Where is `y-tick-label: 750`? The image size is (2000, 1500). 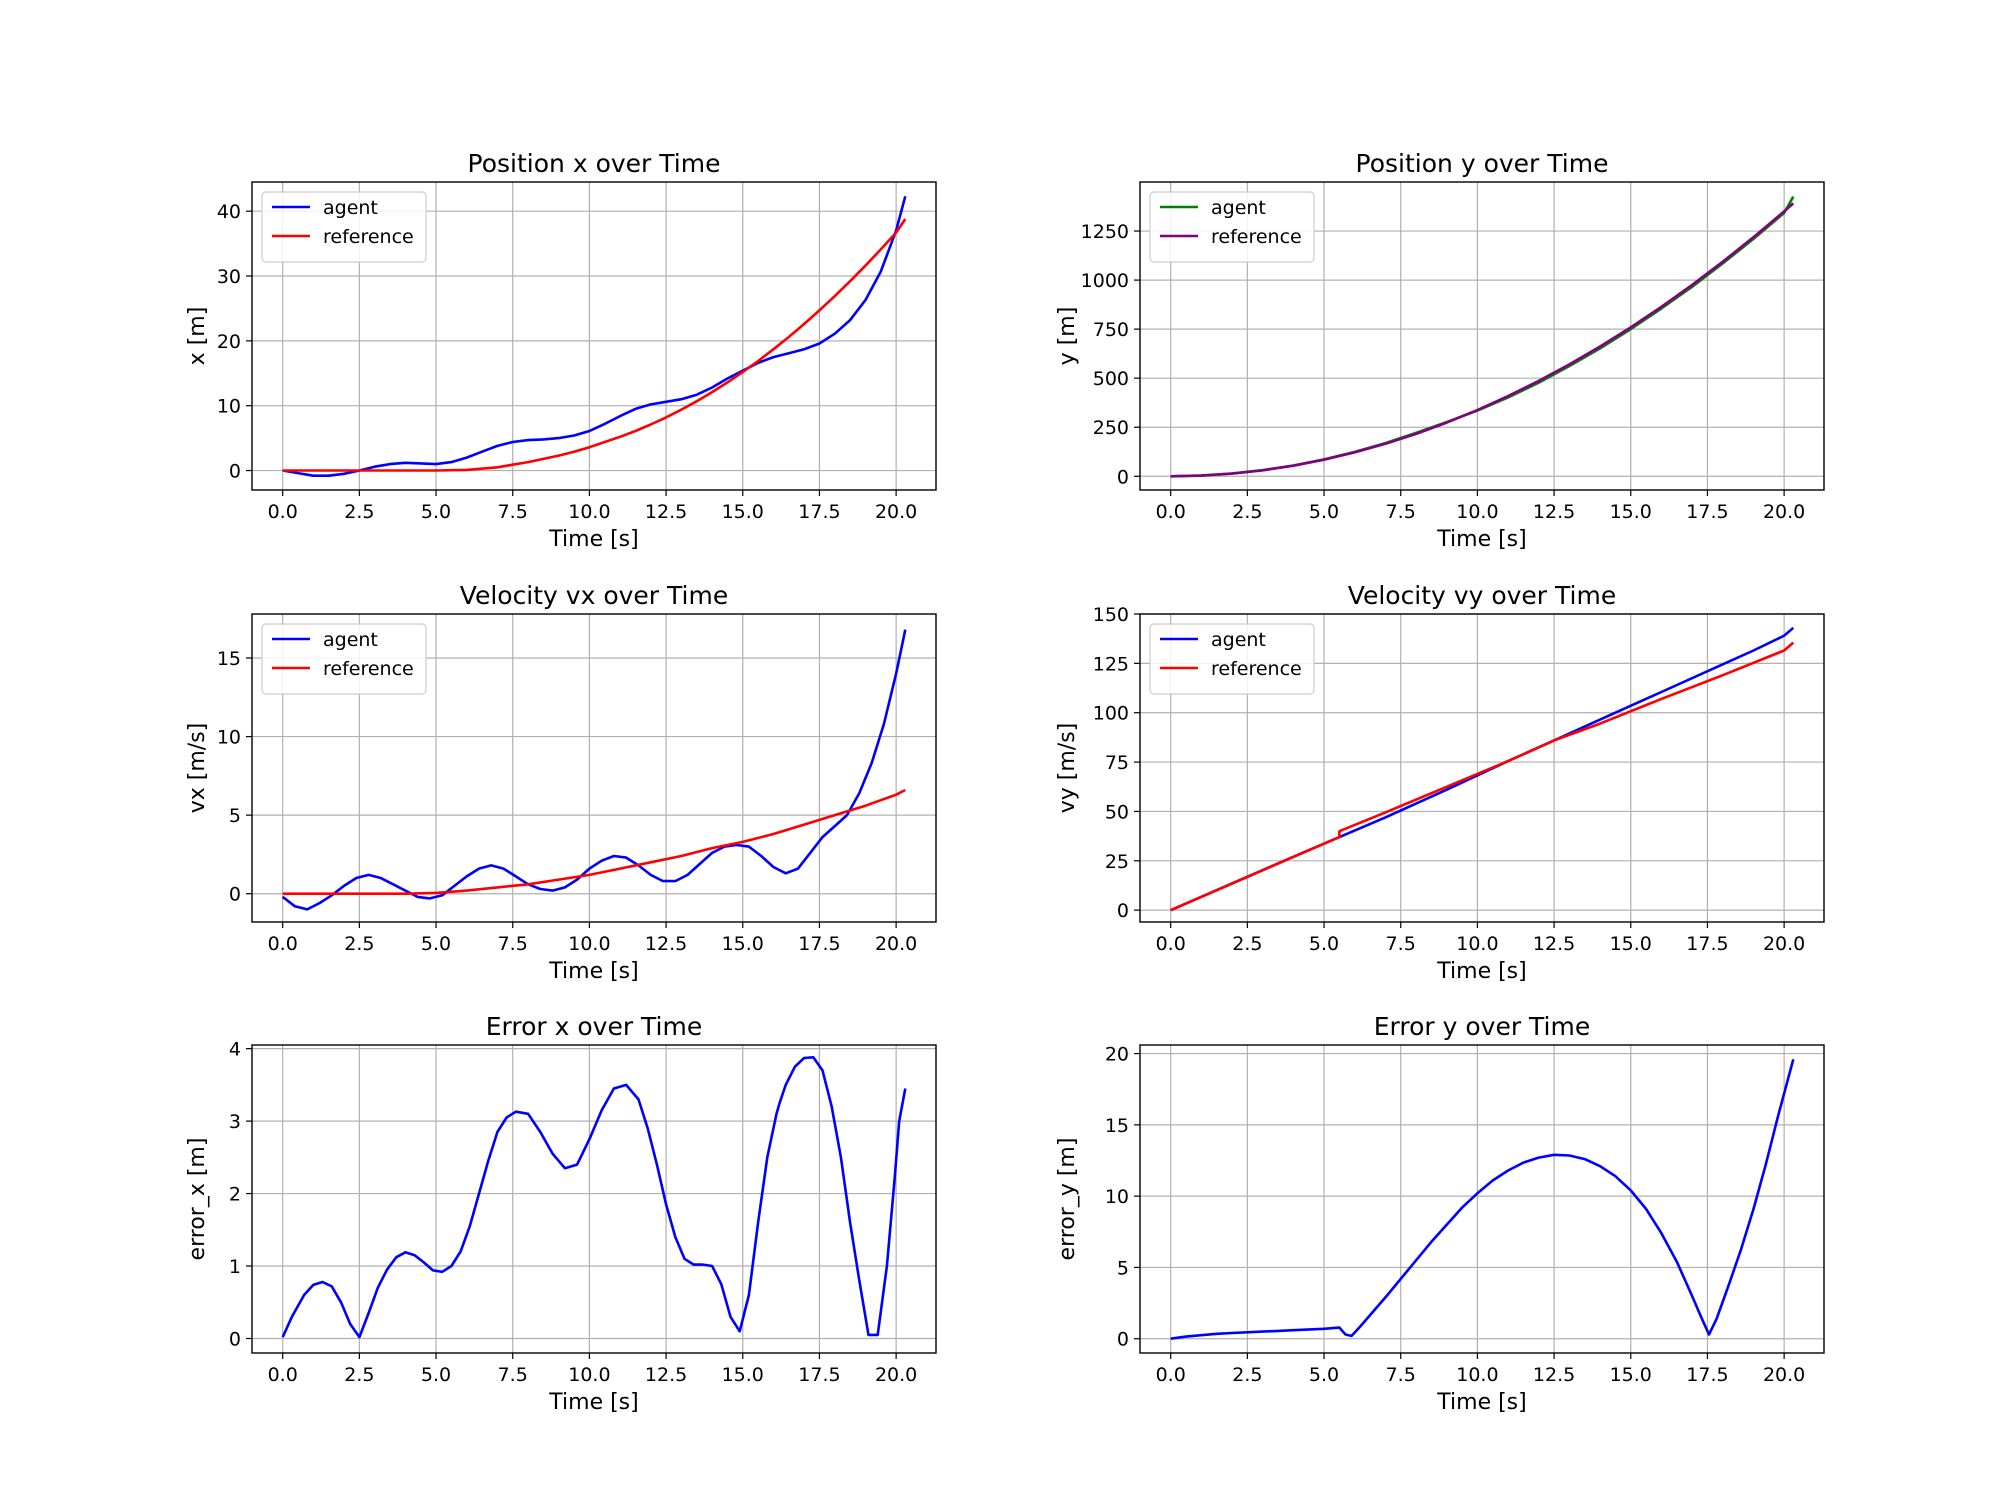 y-tick-label: 750 is located at coordinates (1111, 330).